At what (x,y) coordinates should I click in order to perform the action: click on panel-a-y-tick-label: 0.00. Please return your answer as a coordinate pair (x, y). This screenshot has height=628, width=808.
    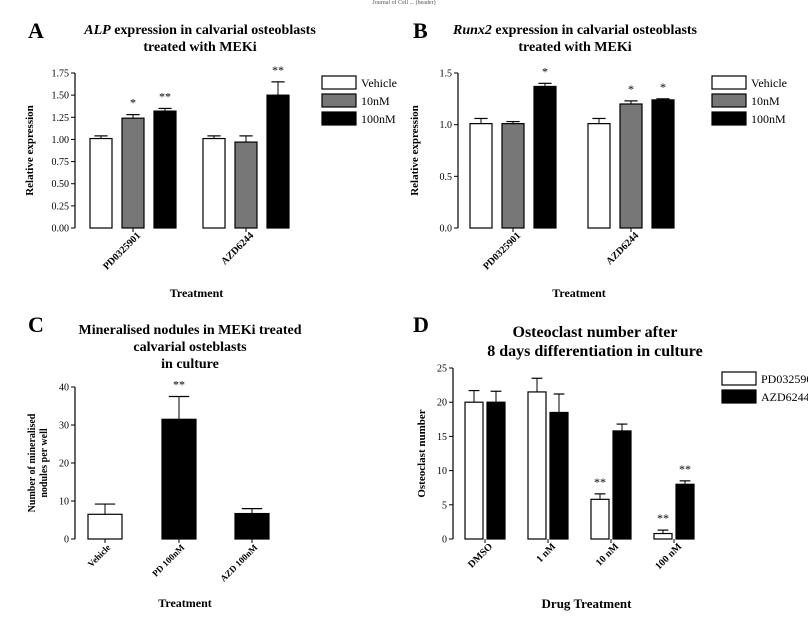
    Looking at the image, I should click on (61, 229).